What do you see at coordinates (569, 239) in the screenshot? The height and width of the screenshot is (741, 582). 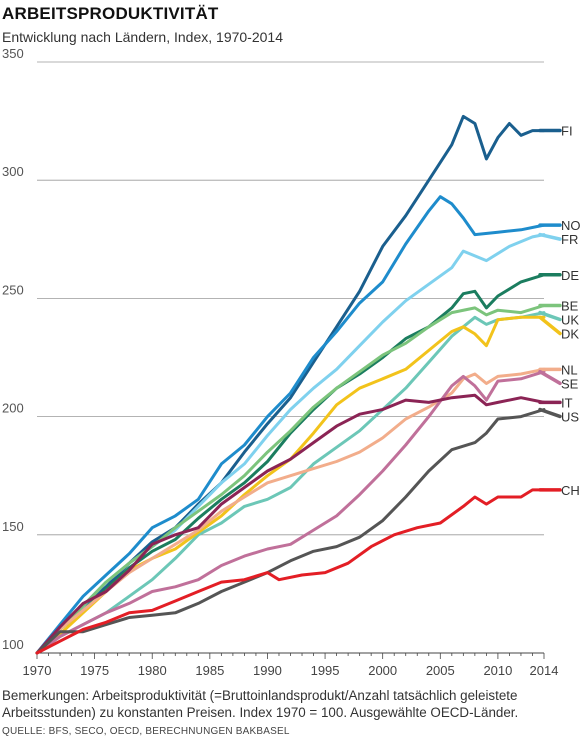 I see `legend-label-fr: FR` at bounding box center [569, 239].